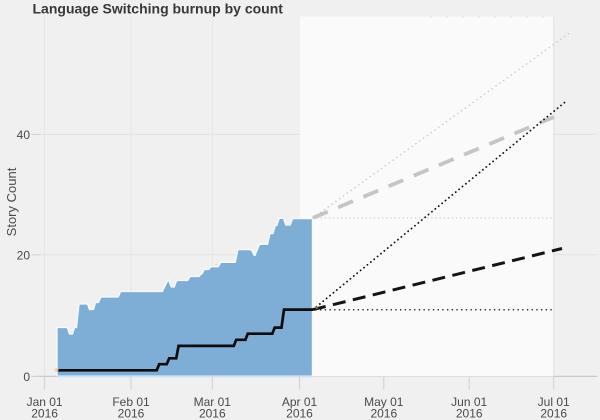 The image size is (600, 420). I want to click on svg-text: Story Count, so click(11, 201).